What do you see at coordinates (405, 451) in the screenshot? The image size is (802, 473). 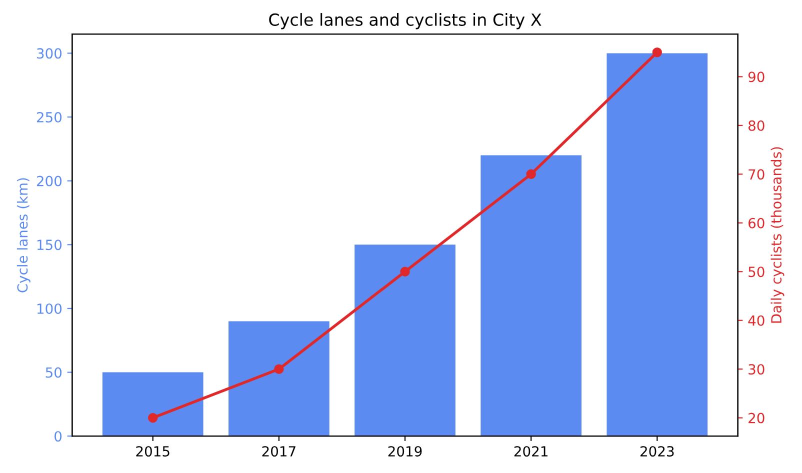 I see `x-tick-label: 2019` at bounding box center [405, 451].